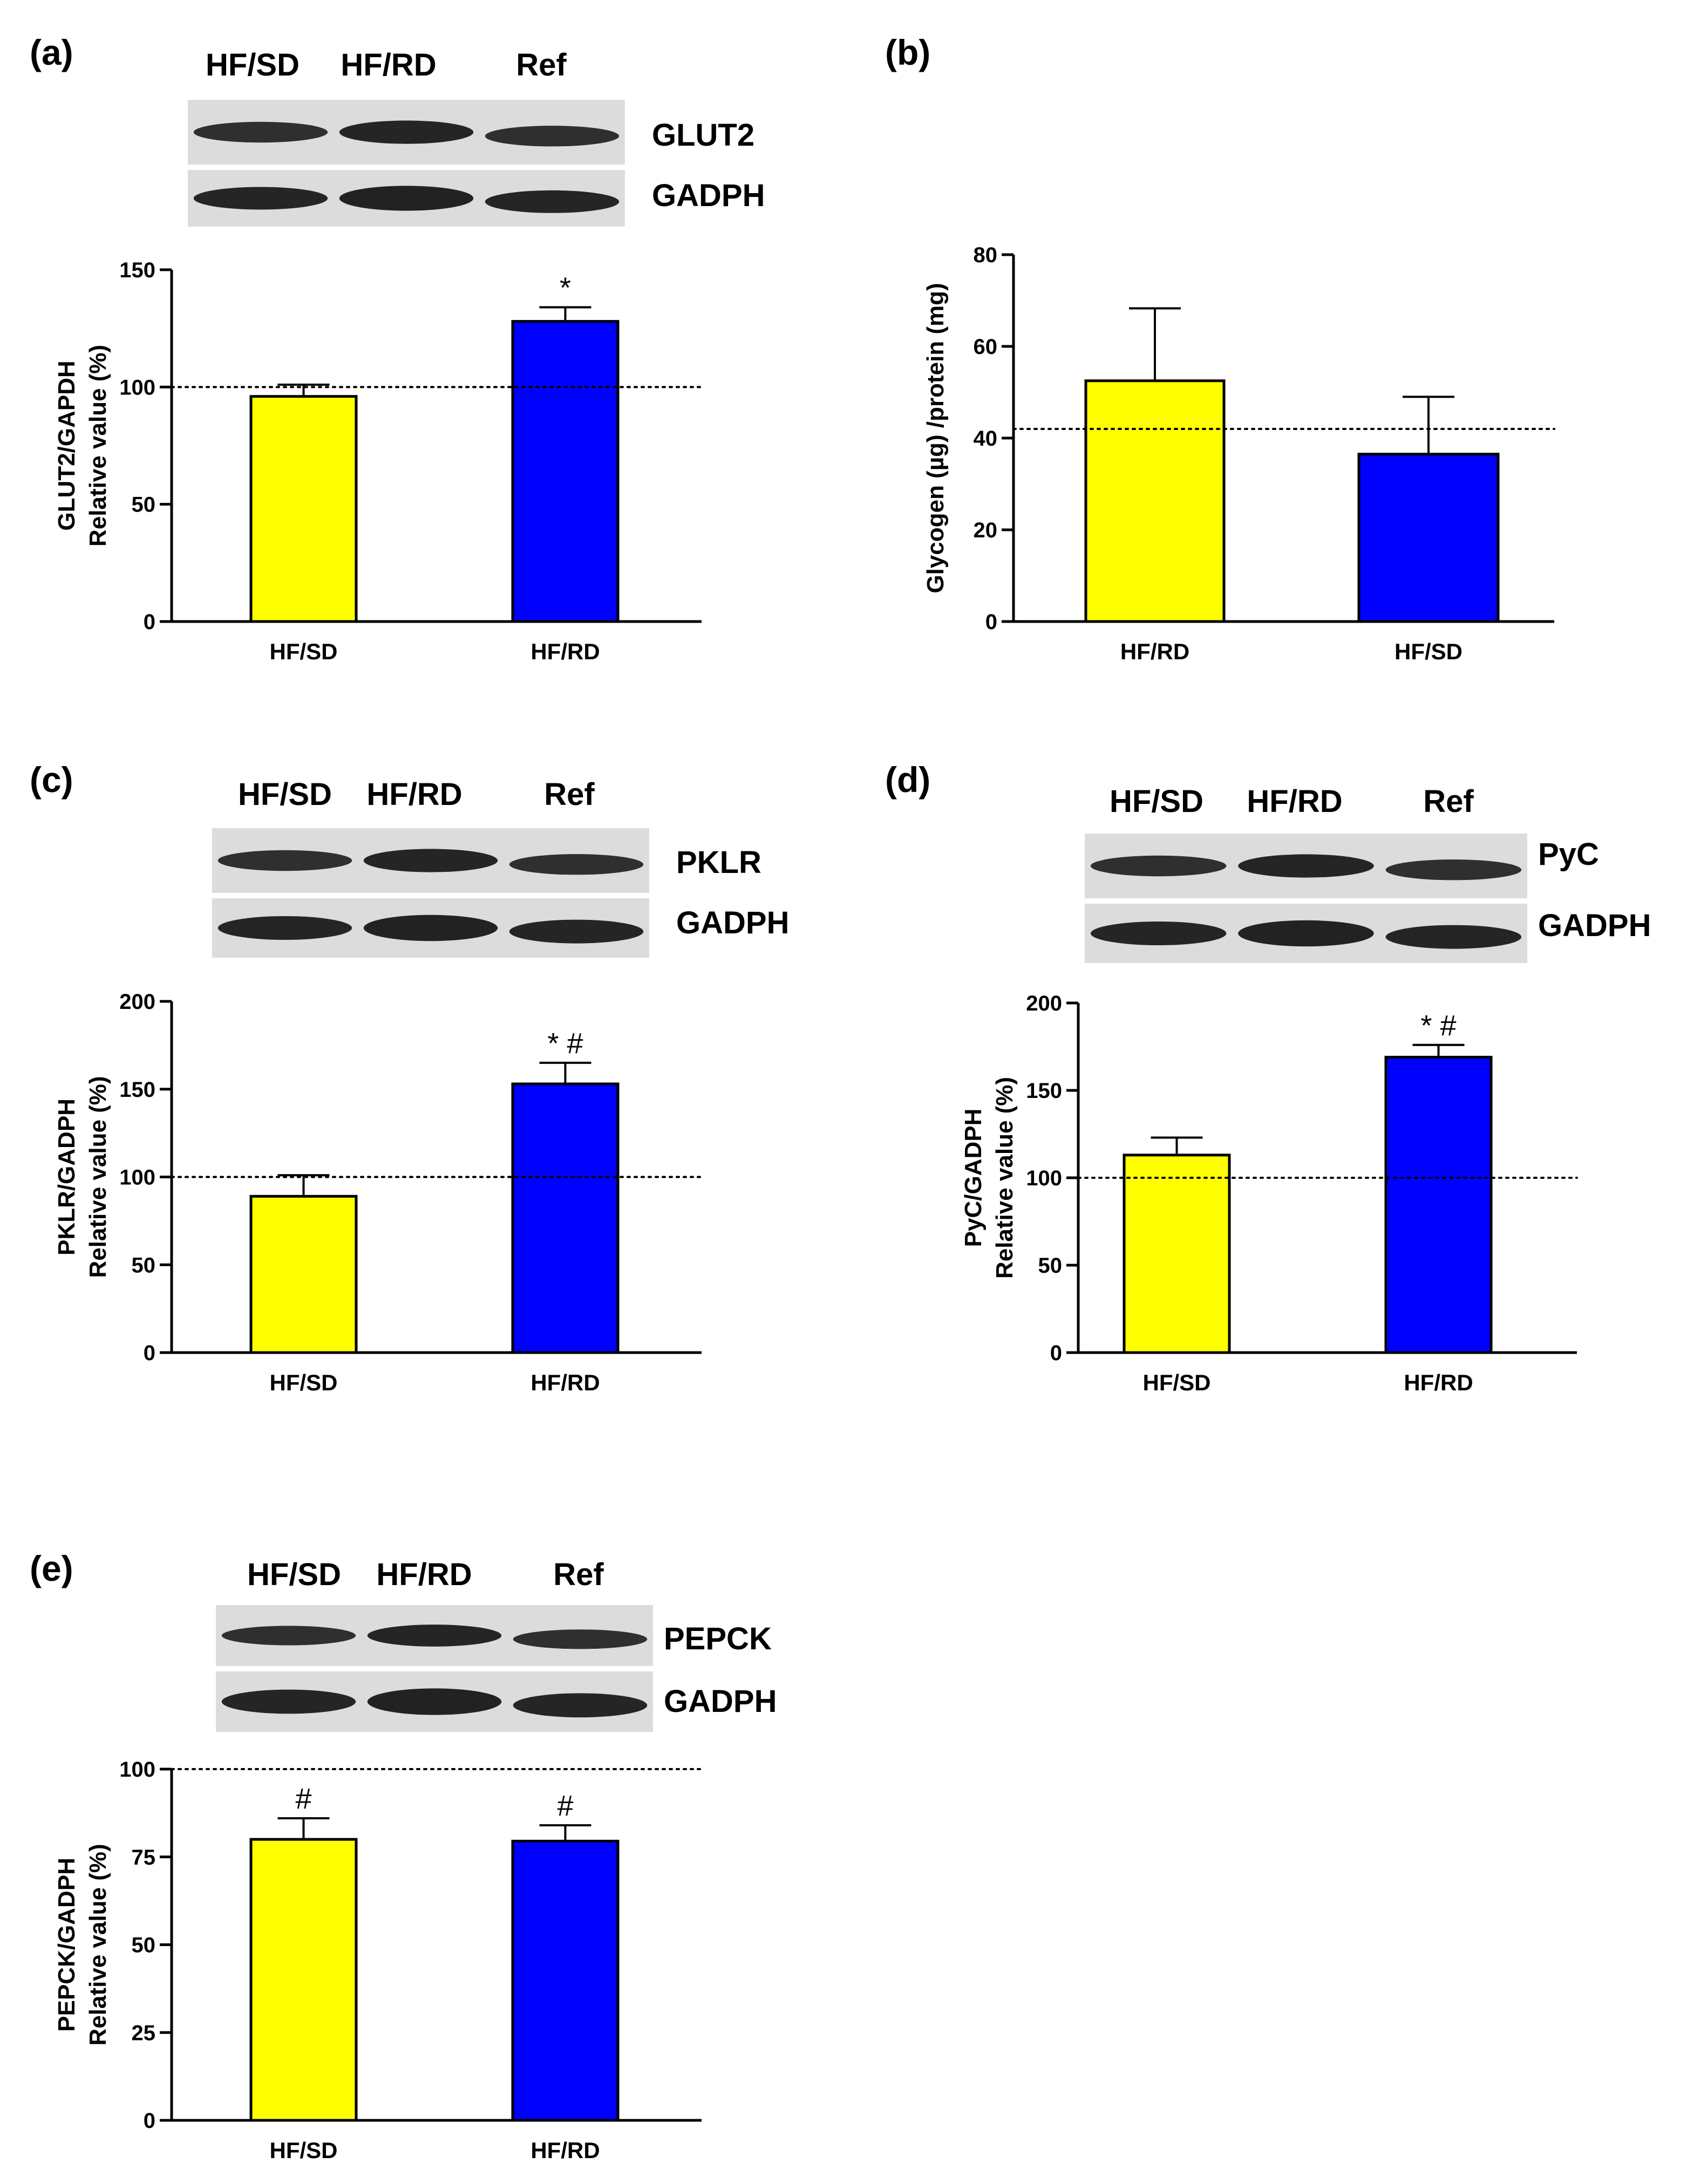 Image resolution: width=1687 pixels, height=2184 pixels. I want to click on panel-label: (d), so click(907, 780).